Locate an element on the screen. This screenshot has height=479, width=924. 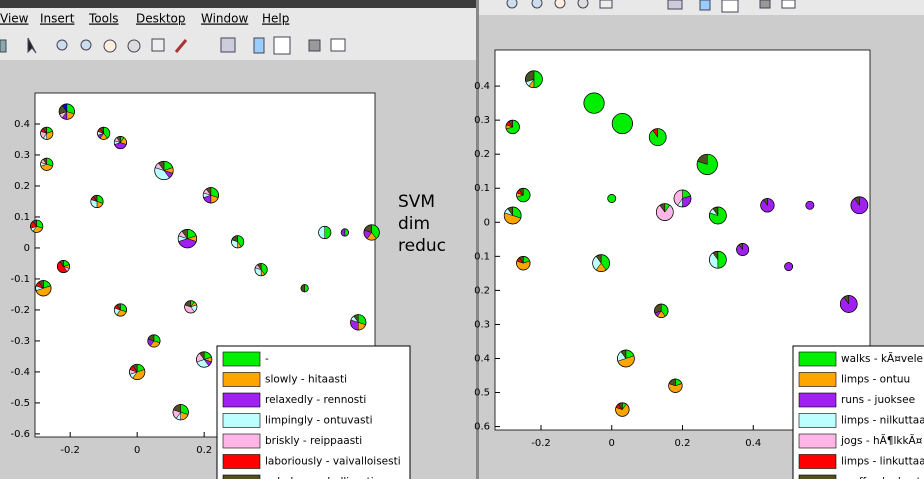
menu-item: Help is located at coordinates (275, 19).